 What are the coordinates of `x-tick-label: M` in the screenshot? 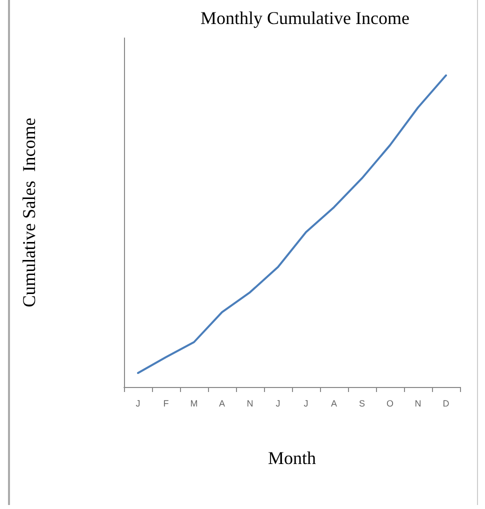 It's located at (194, 403).